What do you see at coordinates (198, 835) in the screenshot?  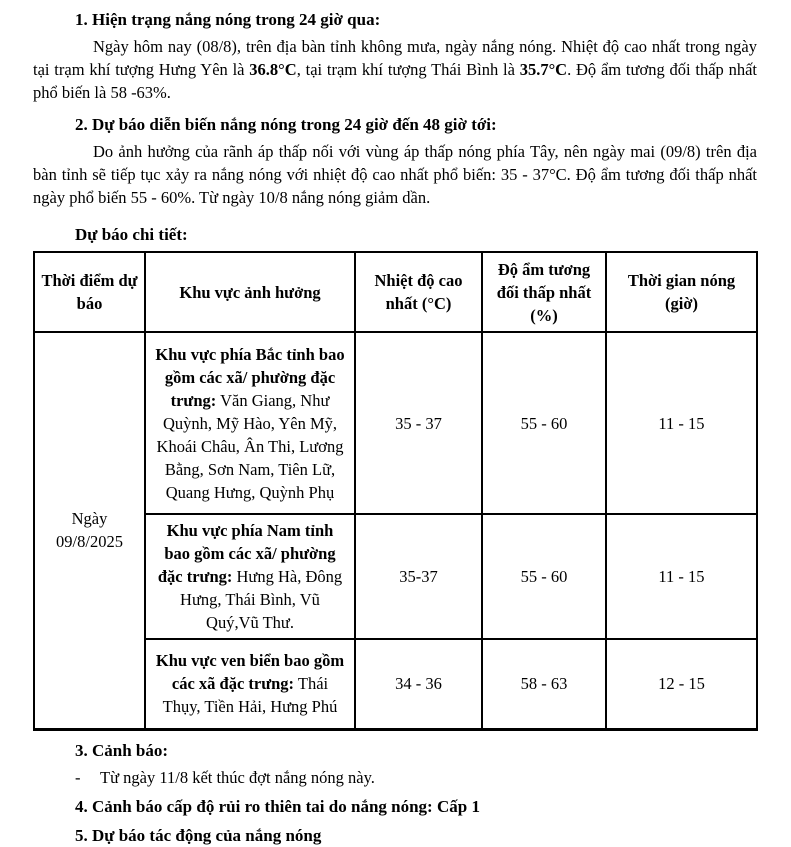 I see `section5-heading: 5. Dự báo tác động của nắng nóng` at bounding box center [198, 835].